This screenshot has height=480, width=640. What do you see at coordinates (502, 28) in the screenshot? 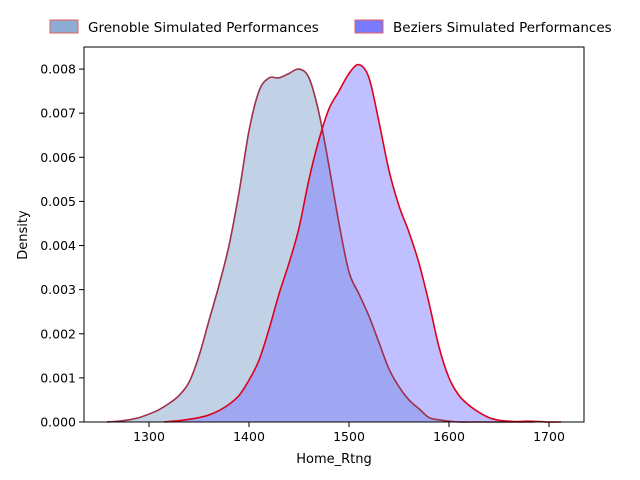
I see `legend-label-beziers: Beziers Simulated Performances` at bounding box center [502, 28].